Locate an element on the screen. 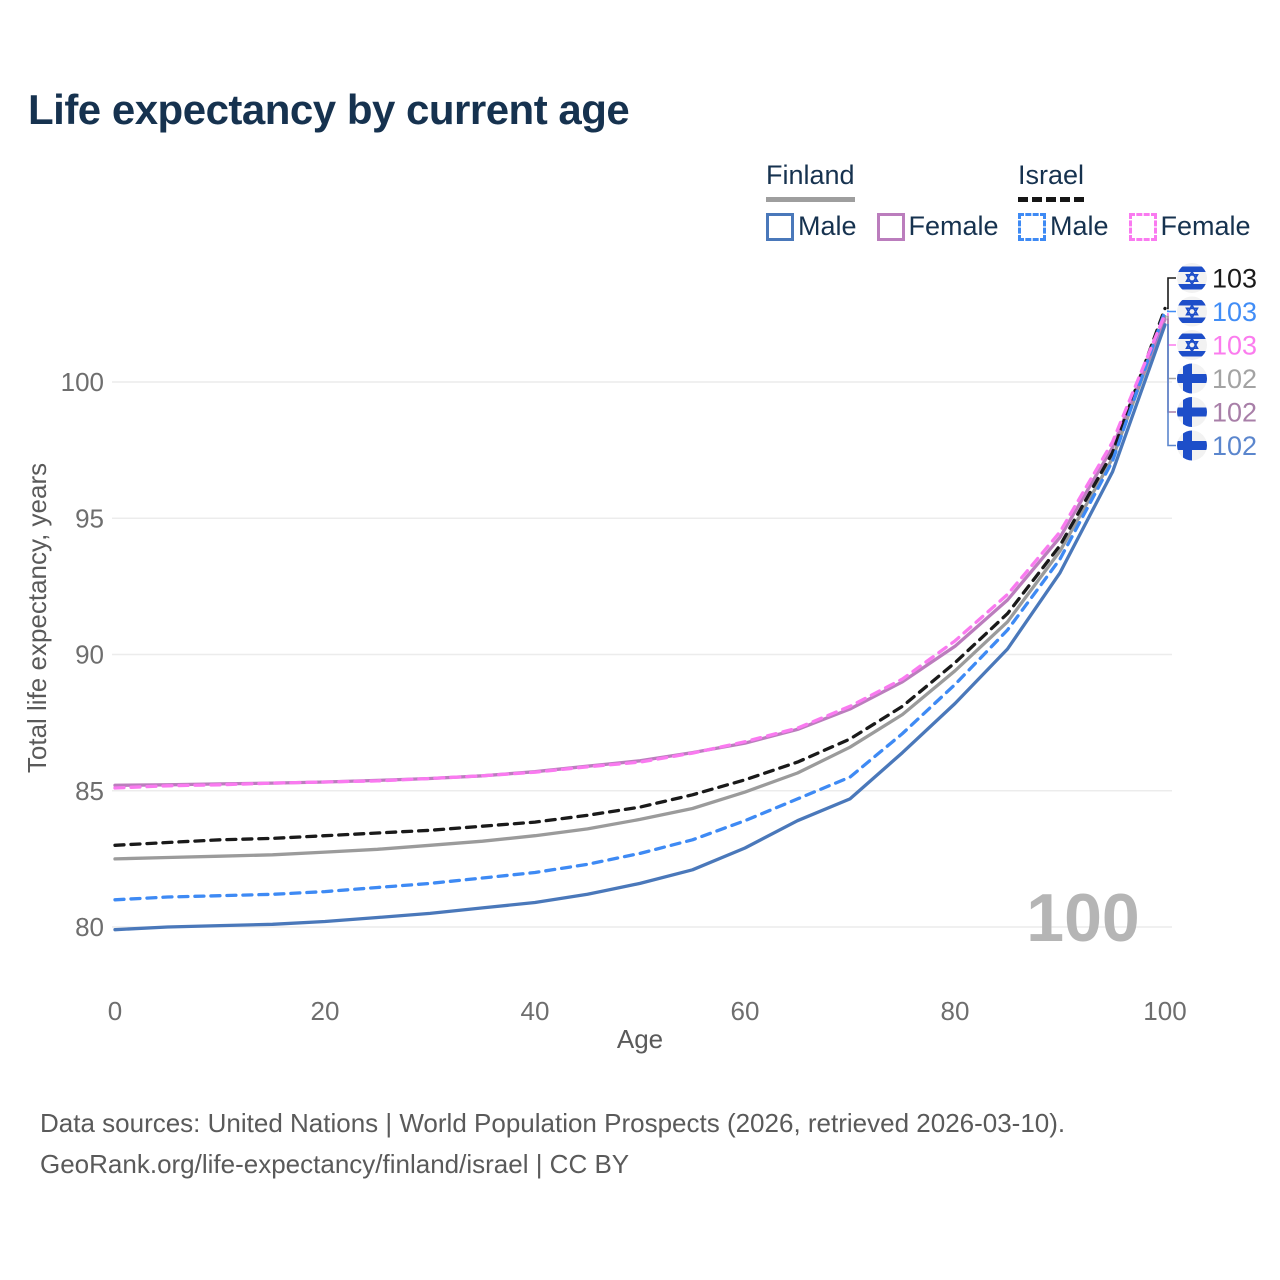 The width and height of the screenshot is (1280, 1280). legend-group-israel: Israel Male Female is located at coordinates (1134, 201).